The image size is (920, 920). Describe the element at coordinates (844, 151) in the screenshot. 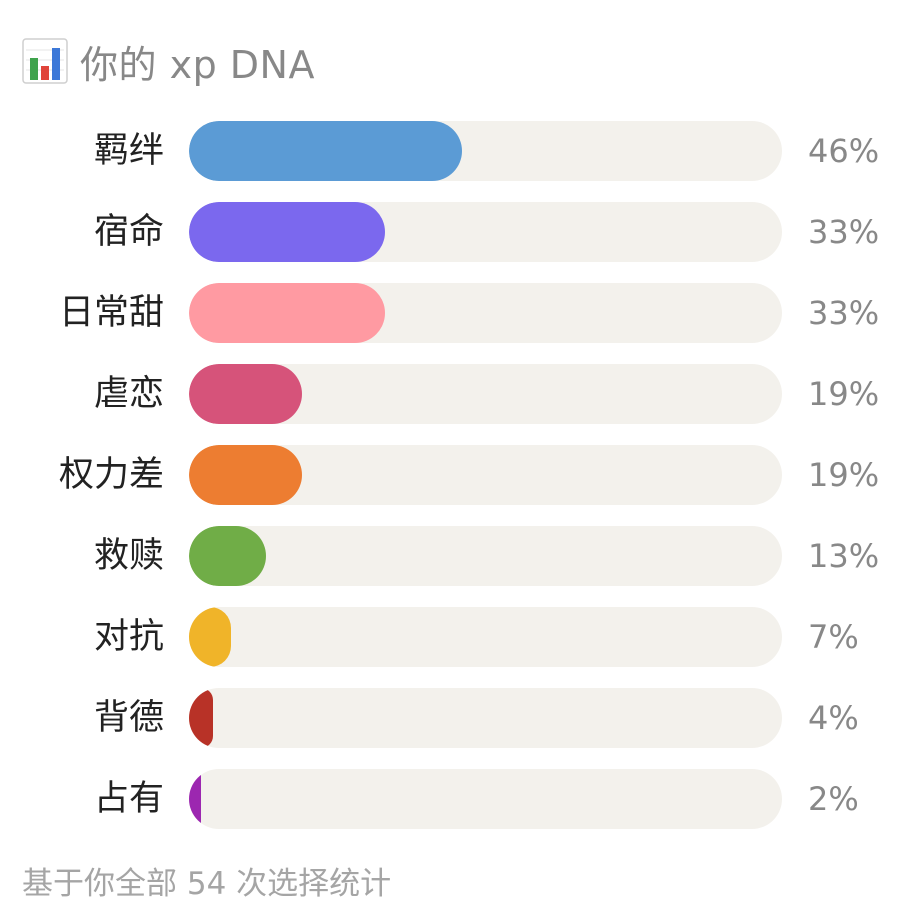

I see `value-label: 46%` at that location.